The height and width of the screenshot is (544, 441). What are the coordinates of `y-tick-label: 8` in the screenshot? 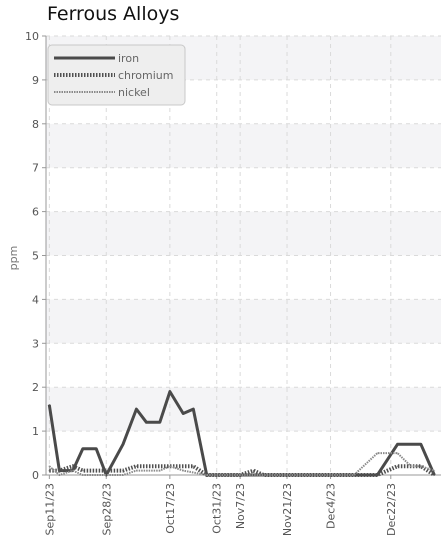 It's located at (35, 124).